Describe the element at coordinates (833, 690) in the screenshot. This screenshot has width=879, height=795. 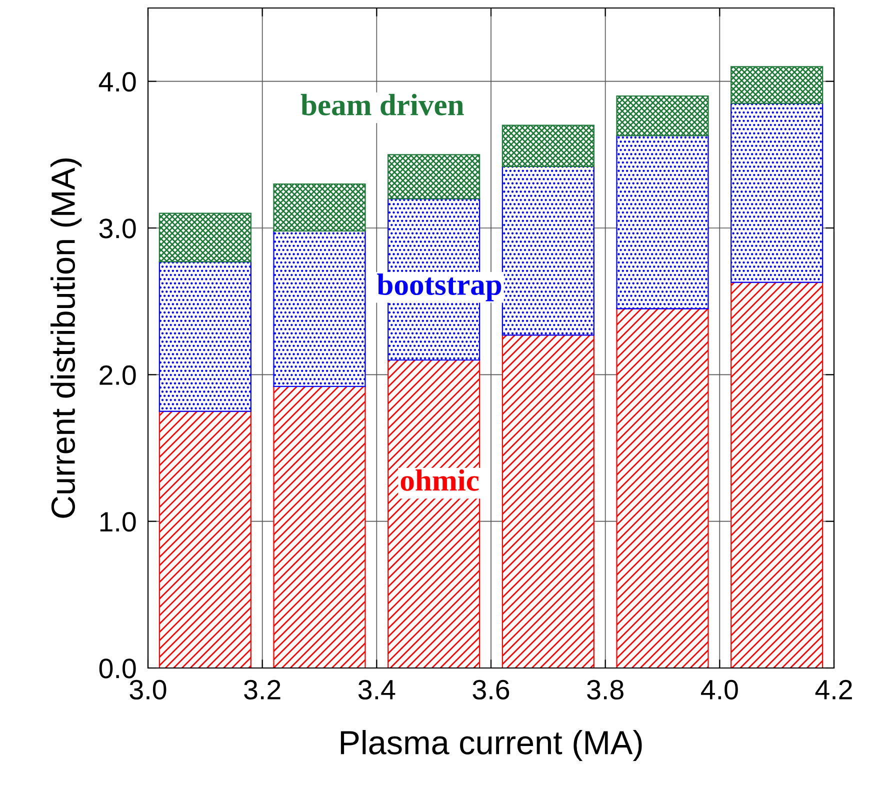
I see `x-tick-label: 4.2` at that location.